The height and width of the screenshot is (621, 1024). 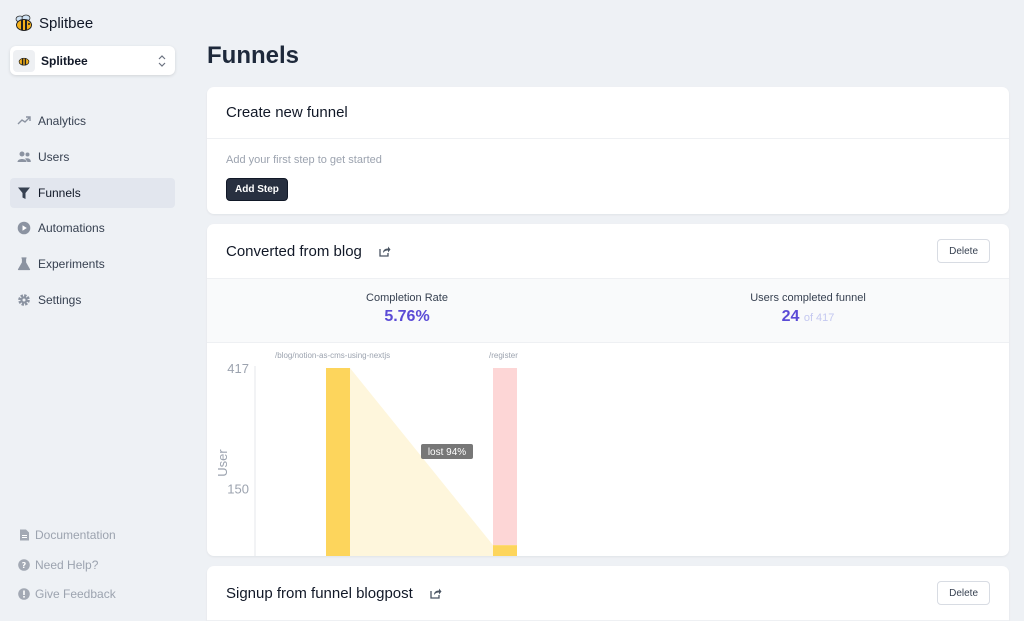 I want to click on step-label: /blog/notion-as-cms-using-nextjs, so click(x=332, y=355).